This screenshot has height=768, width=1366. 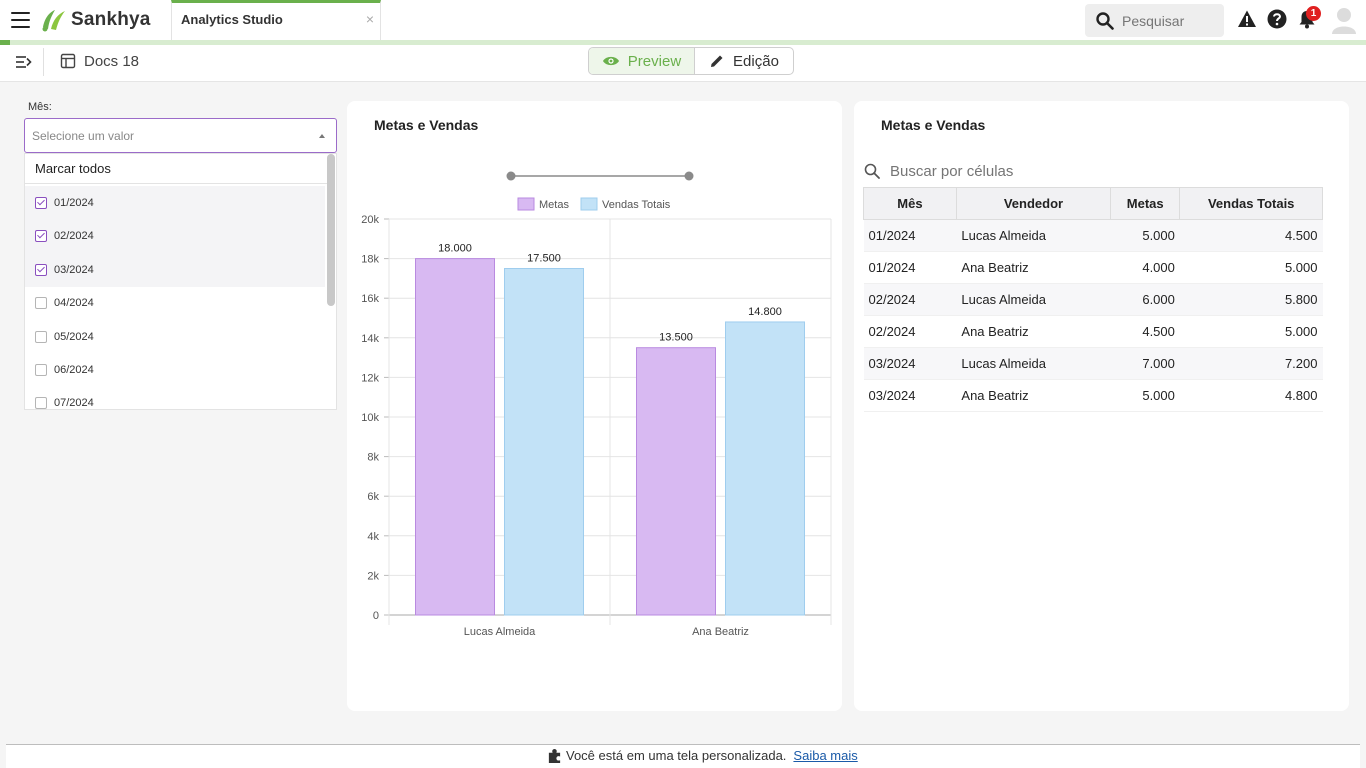 I want to click on brand-logo: Sankhya, so click(x=95, y=20).